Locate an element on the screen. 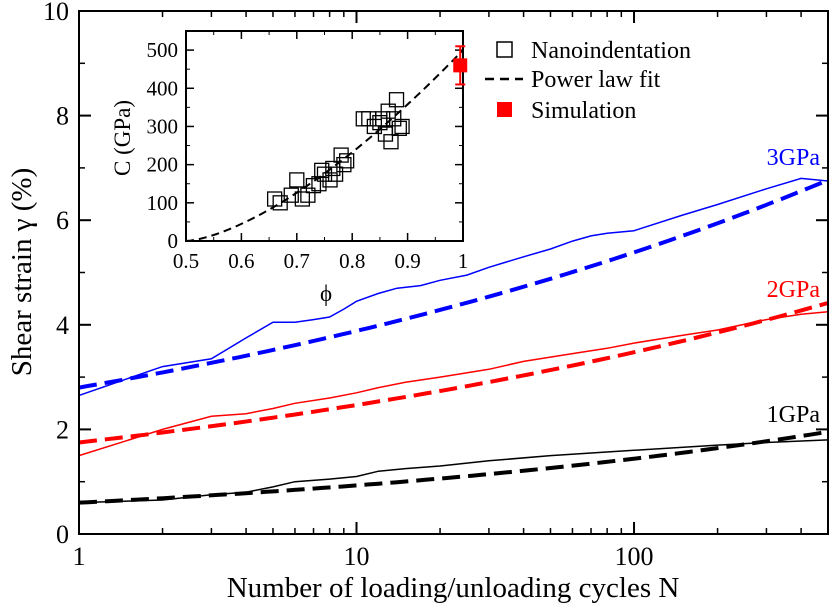  inset-plot-frame is located at coordinates (324, 136).